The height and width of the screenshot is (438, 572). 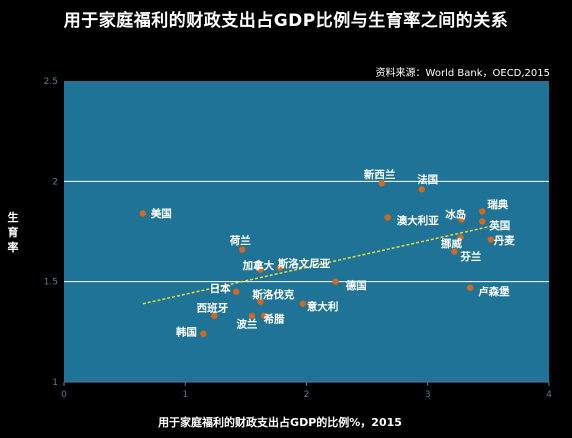 What do you see at coordinates (240, 240) in the screenshot?
I see `point-label: 荷兰` at bounding box center [240, 240].